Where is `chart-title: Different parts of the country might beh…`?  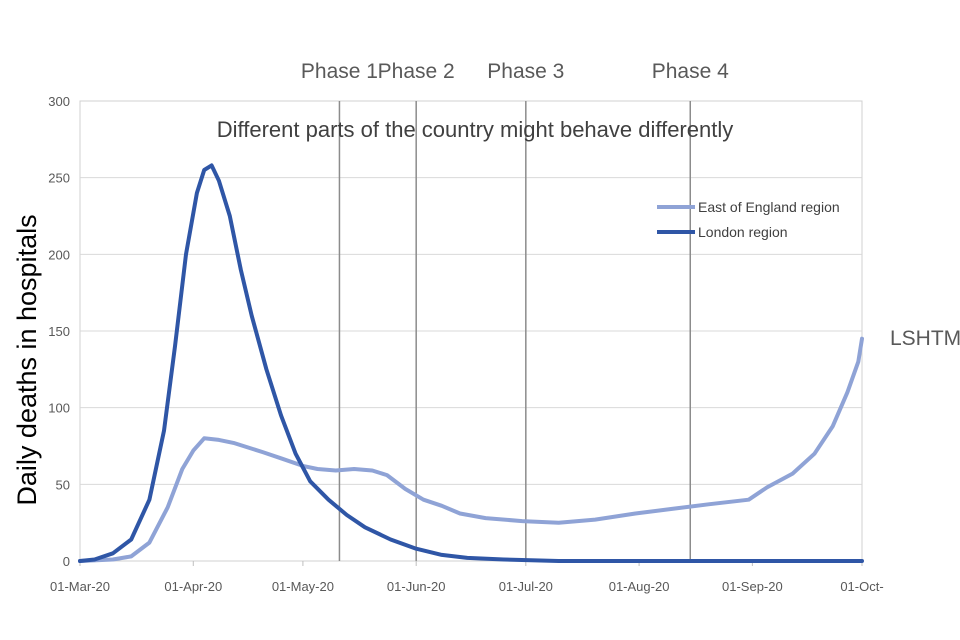
chart-title: Different parts of the country might beh… is located at coordinates (475, 129).